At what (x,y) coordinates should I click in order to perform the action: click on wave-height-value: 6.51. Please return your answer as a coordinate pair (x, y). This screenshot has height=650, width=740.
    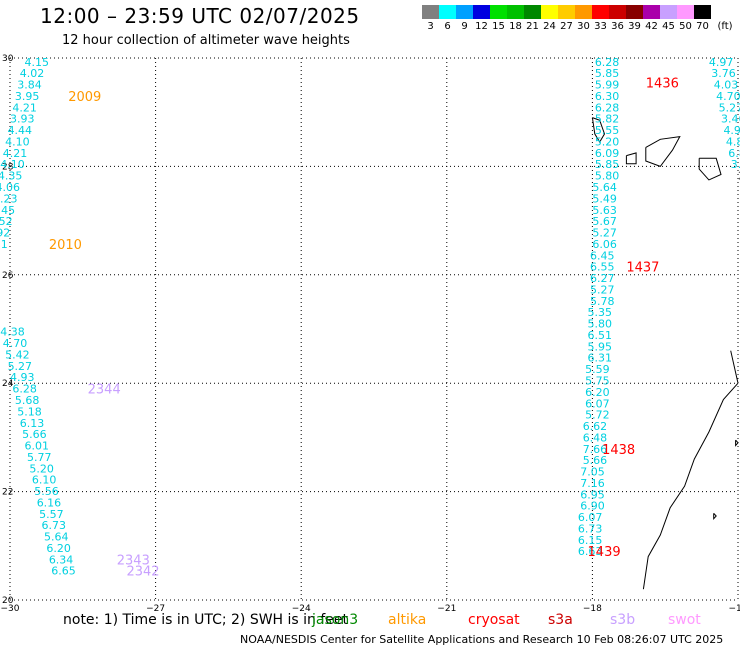
    Looking at the image, I should click on (600, 335).